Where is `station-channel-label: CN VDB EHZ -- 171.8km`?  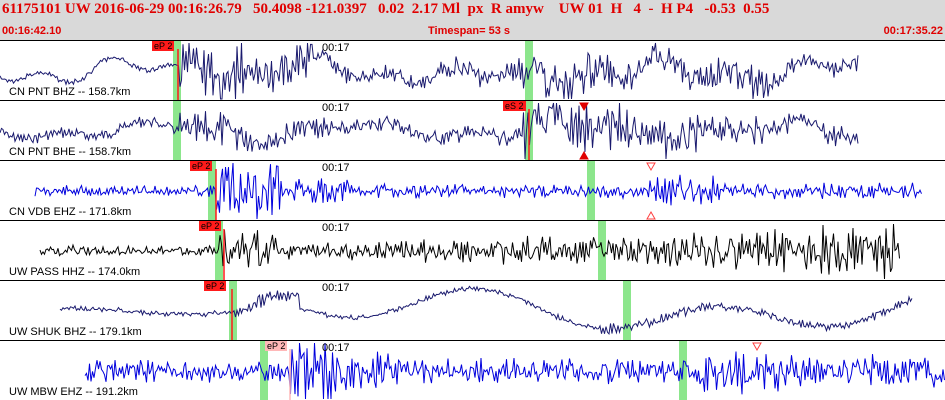
station-channel-label: CN VDB EHZ -- 171.8km is located at coordinates (70, 212).